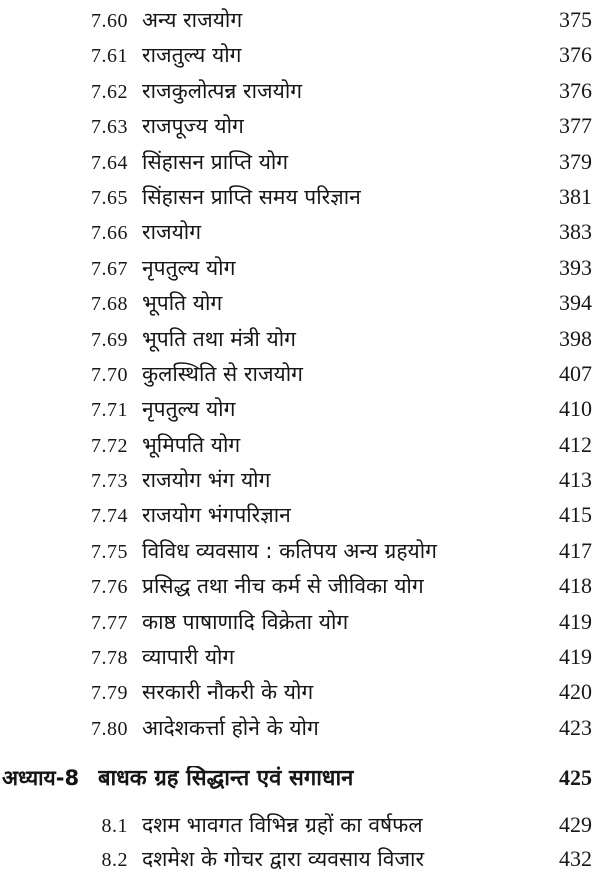 This screenshot has width=600, height=873. I want to click on section-title: राजयोग, so click(172, 232).